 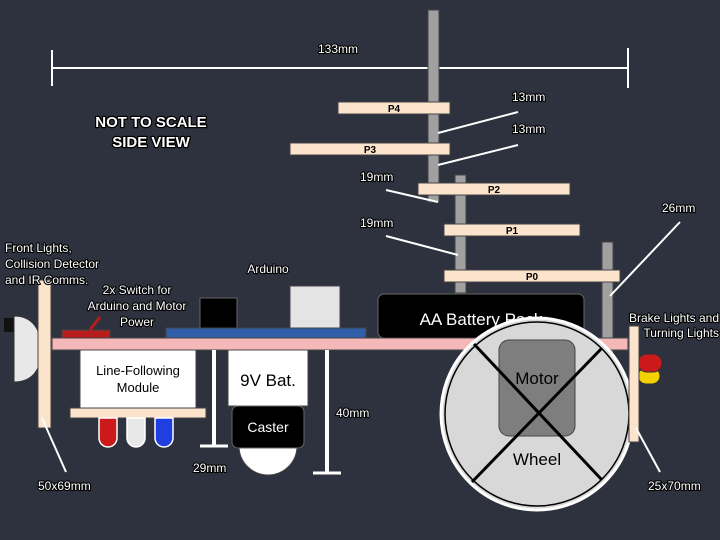 I want to click on title-line-2: SIDE VIEW, so click(x=151, y=142).